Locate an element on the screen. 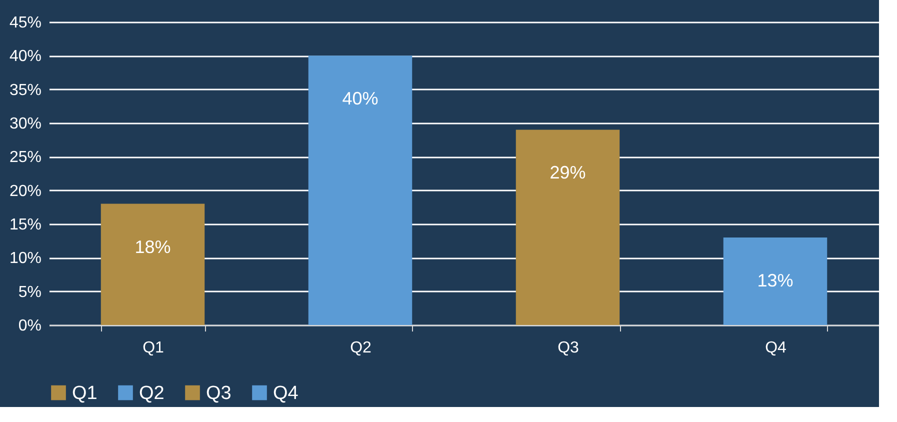 This screenshot has height=422, width=897. y-tick-label: 15% is located at coordinates (25, 225).